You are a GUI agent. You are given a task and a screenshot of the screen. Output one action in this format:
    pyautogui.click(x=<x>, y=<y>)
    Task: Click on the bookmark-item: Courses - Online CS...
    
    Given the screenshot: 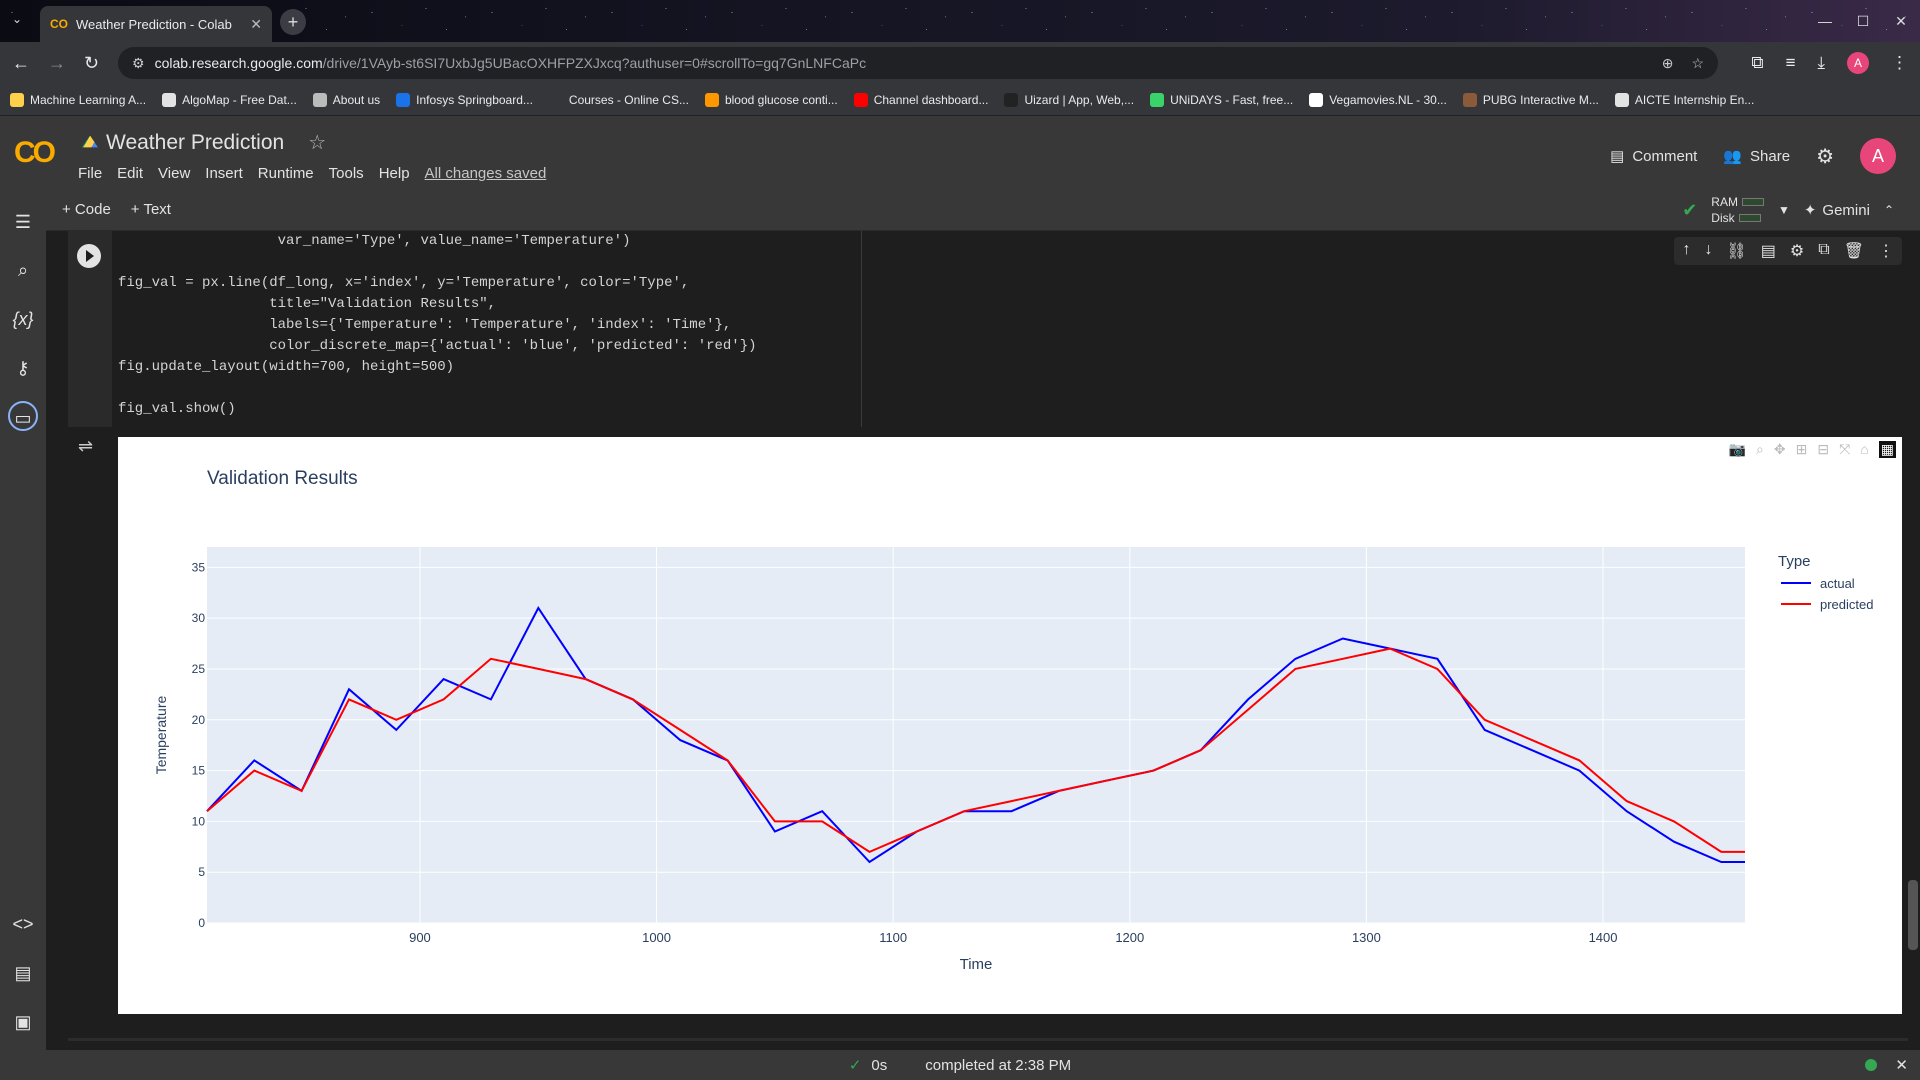 What is the action you would take?
    pyautogui.click(x=618, y=99)
    